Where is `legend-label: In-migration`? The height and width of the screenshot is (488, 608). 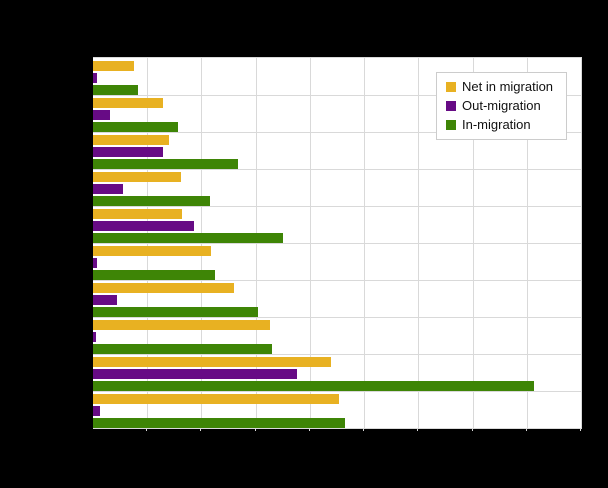
legend-label: In-migration is located at coordinates (496, 124).